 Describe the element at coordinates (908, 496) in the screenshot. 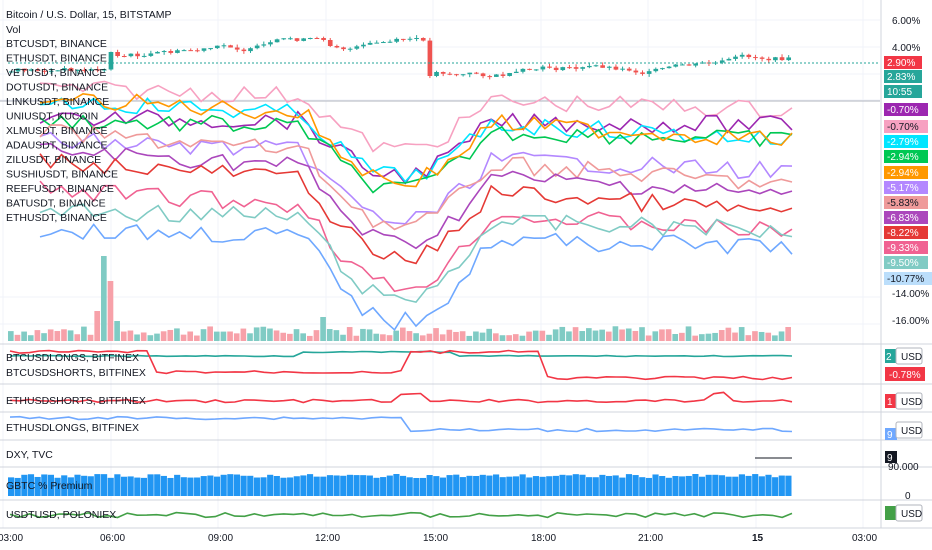

I see `gbtc-axis: 0` at that location.